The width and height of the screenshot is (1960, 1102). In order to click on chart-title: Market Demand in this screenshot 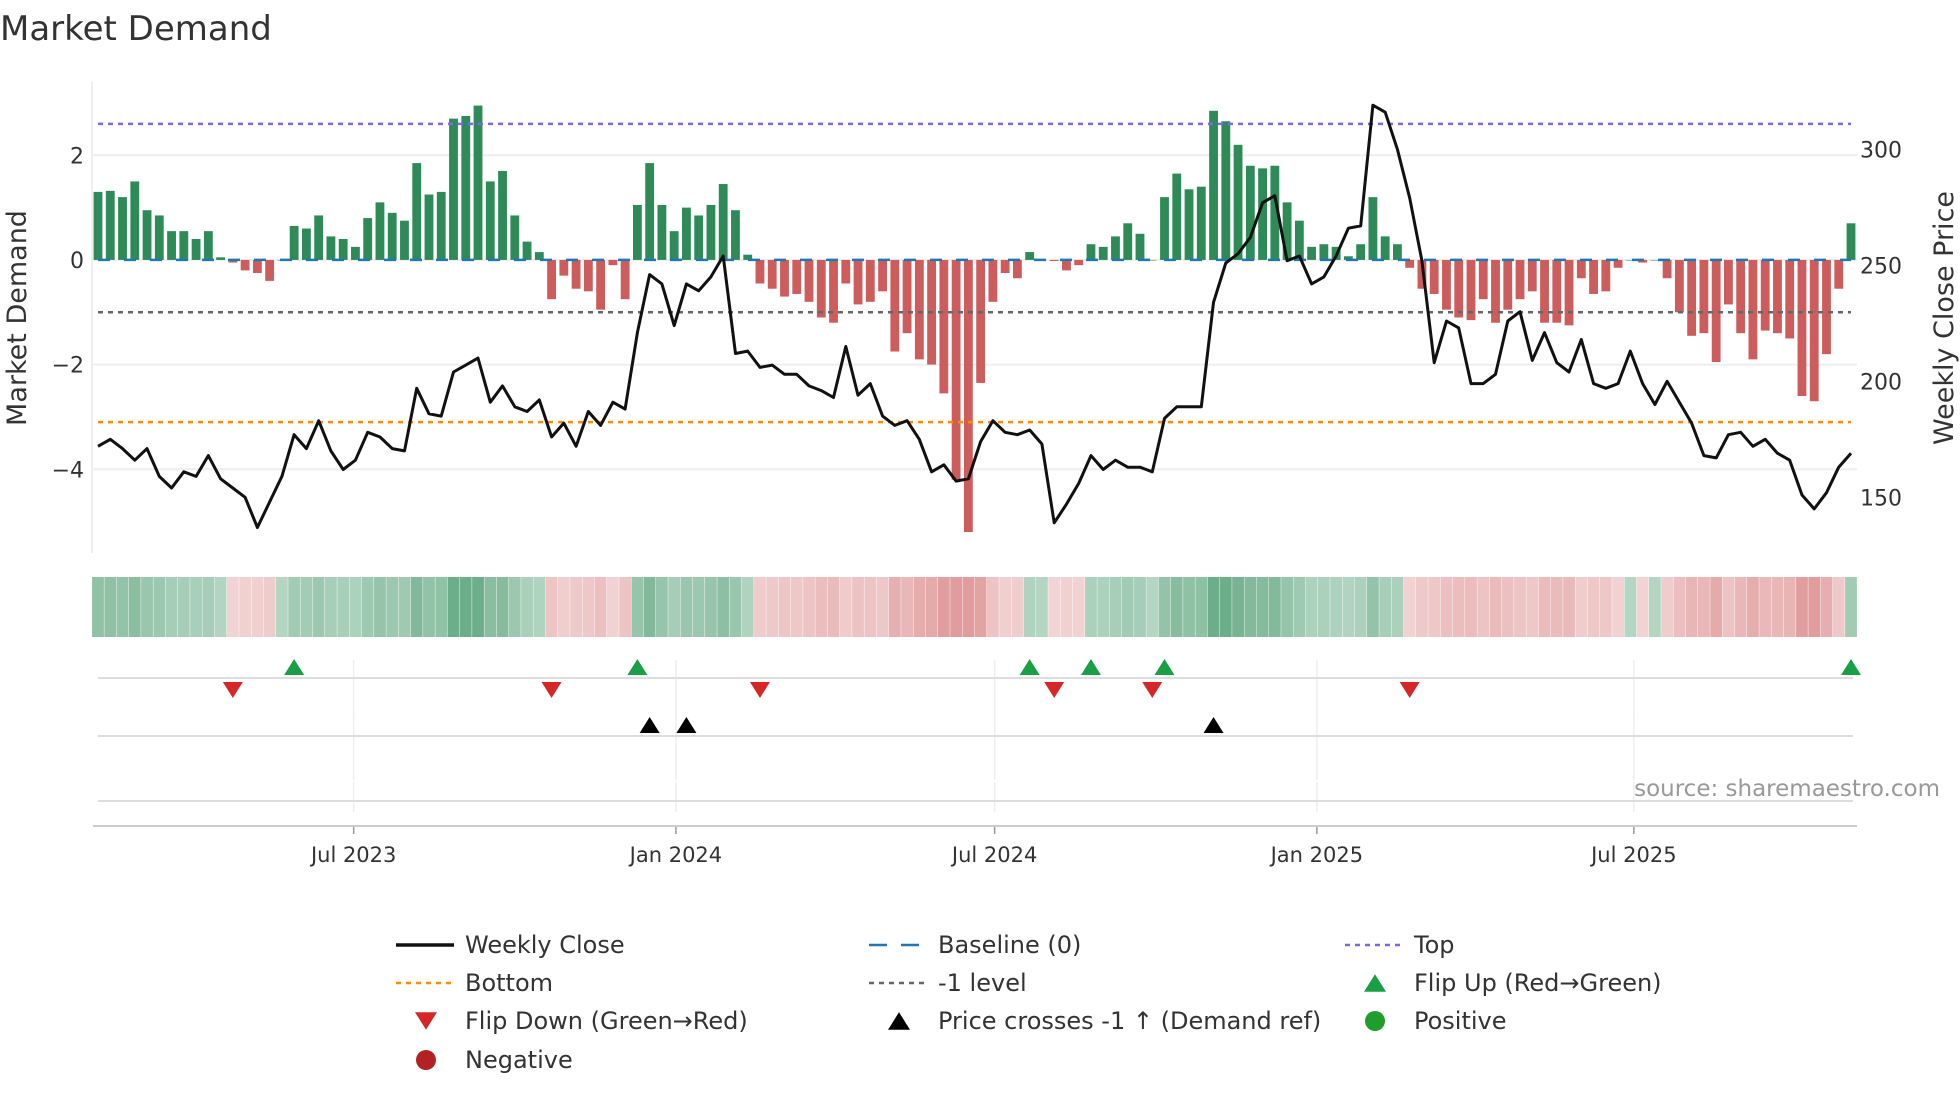, I will do `click(136, 29)`.